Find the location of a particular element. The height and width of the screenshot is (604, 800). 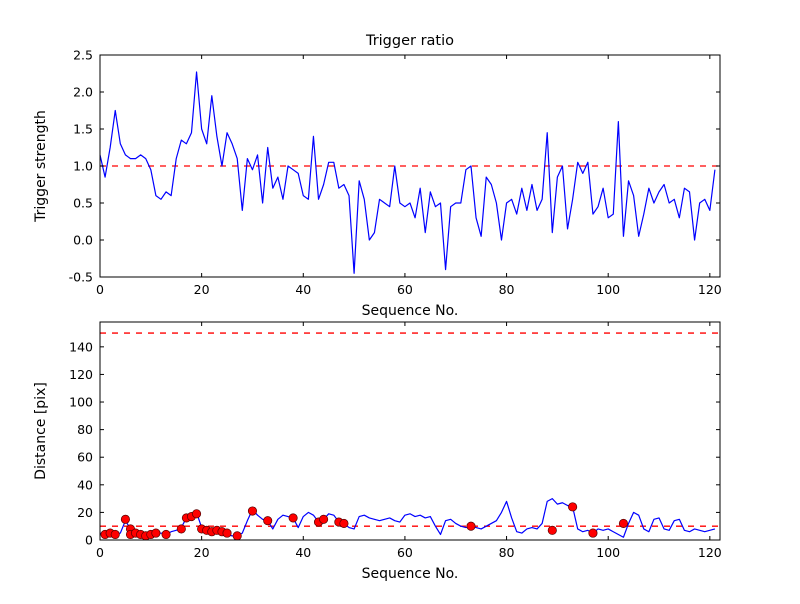

y-tick-label: 0.5 is located at coordinates (83, 203).